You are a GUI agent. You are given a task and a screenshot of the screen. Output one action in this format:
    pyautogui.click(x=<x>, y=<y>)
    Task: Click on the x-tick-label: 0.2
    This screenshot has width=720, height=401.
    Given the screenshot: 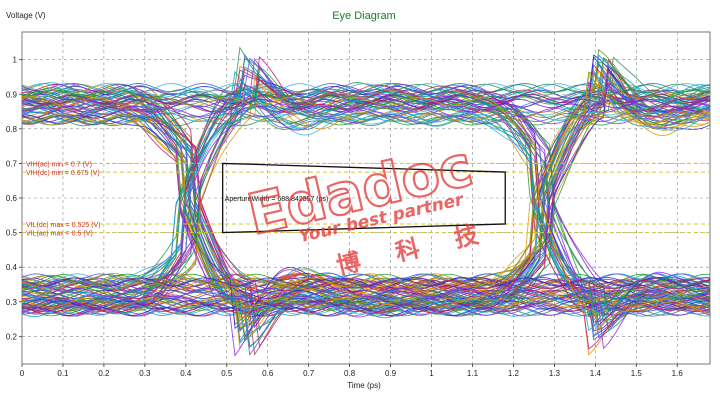 What is the action you would take?
    pyautogui.click(x=104, y=373)
    